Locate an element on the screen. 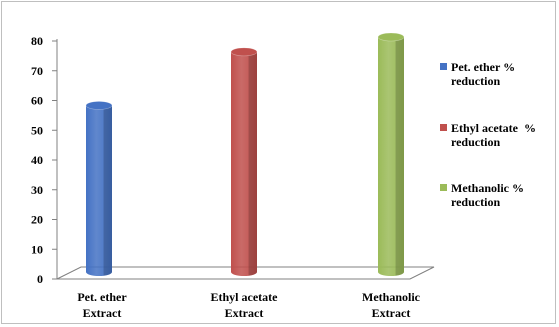 This screenshot has width=559, height=327. y-tick-label: 80 is located at coordinates (37, 41).